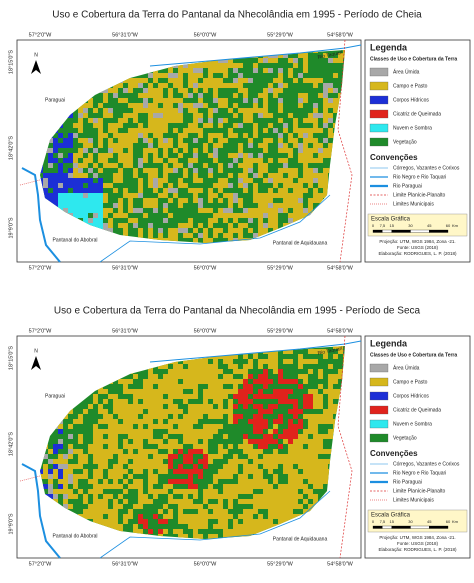 The width and height of the screenshot is (474, 583). I want to click on scale-unit: Km, so click(455, 225).